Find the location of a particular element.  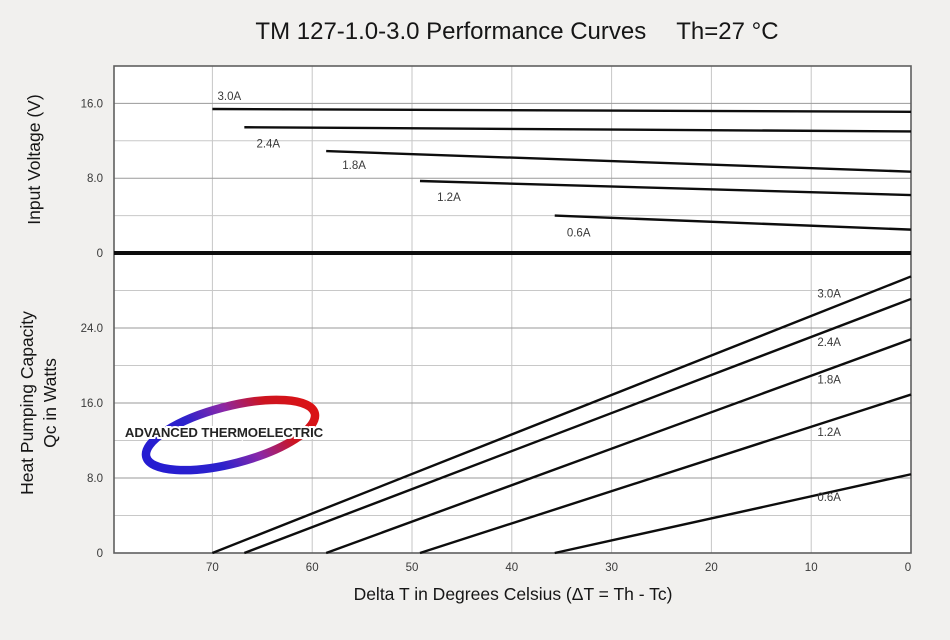

y-tick-qc-24.0: 24.0 is located at coordinates (92, 329).